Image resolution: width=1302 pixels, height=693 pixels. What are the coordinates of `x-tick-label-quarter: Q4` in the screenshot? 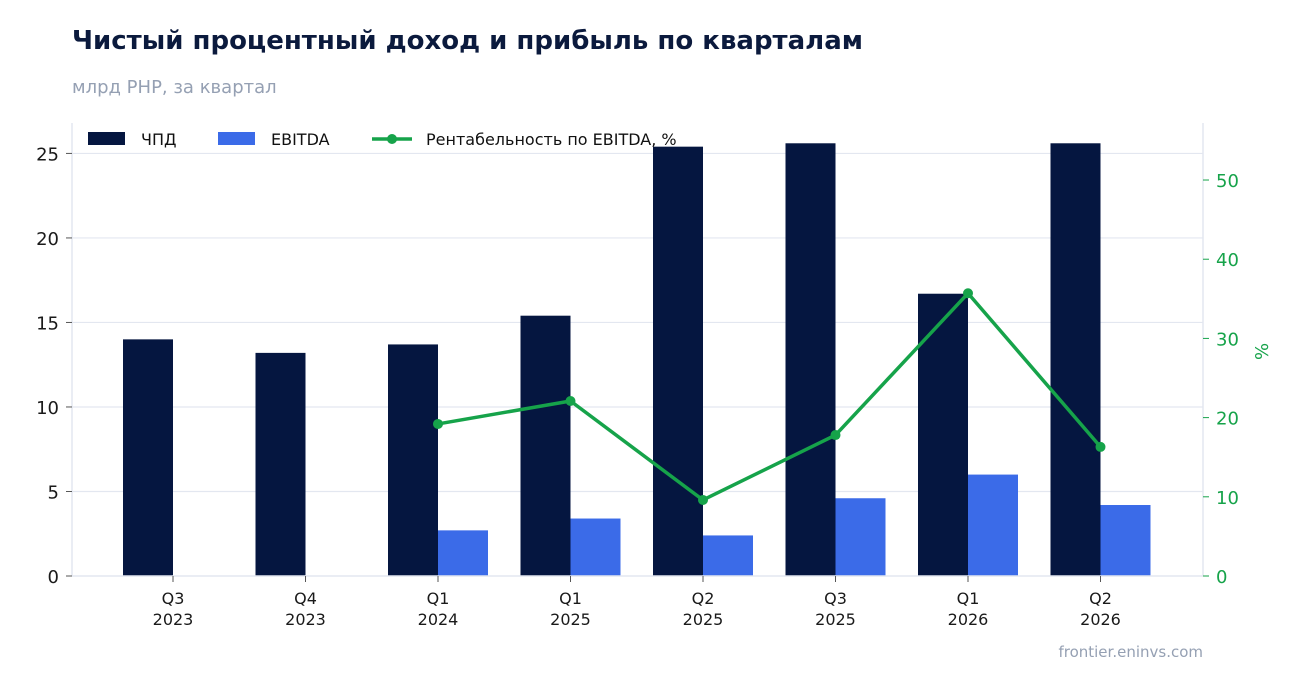 It's located at (305, 598).